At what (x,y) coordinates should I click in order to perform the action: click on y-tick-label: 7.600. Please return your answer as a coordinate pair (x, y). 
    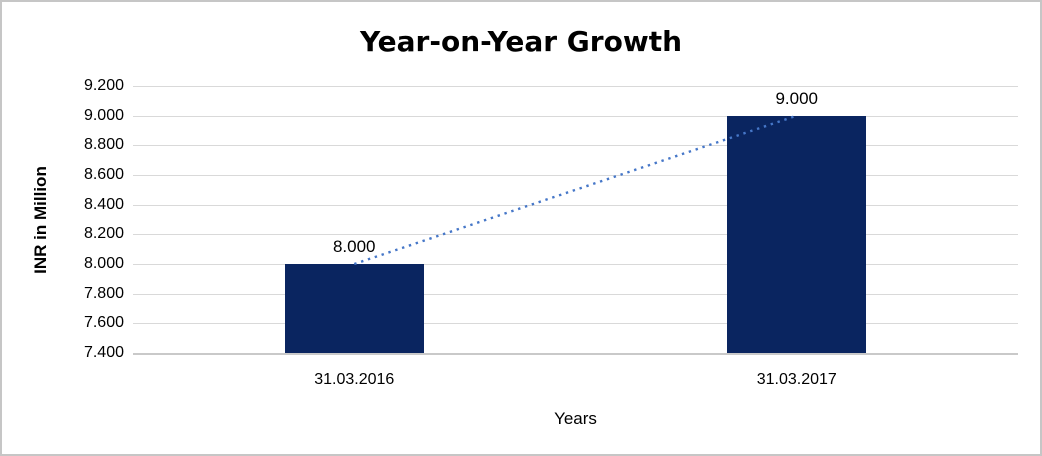
    Looking at the image, I should click on (103, 323).